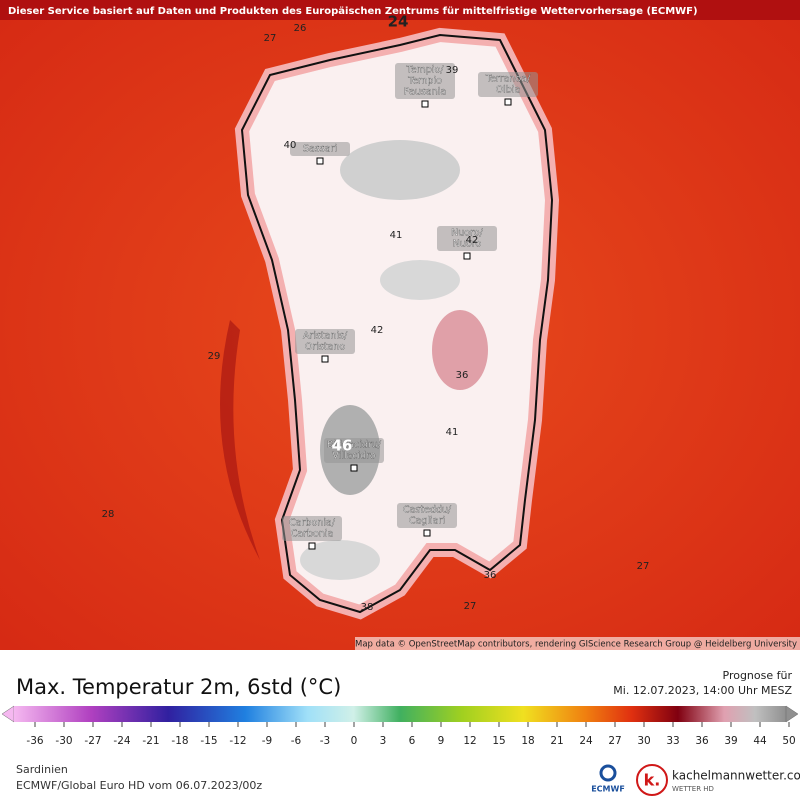 The height and width of the screenshot is (804, 800). I want to click on city-label: Aristanis/, so click(325, 336).